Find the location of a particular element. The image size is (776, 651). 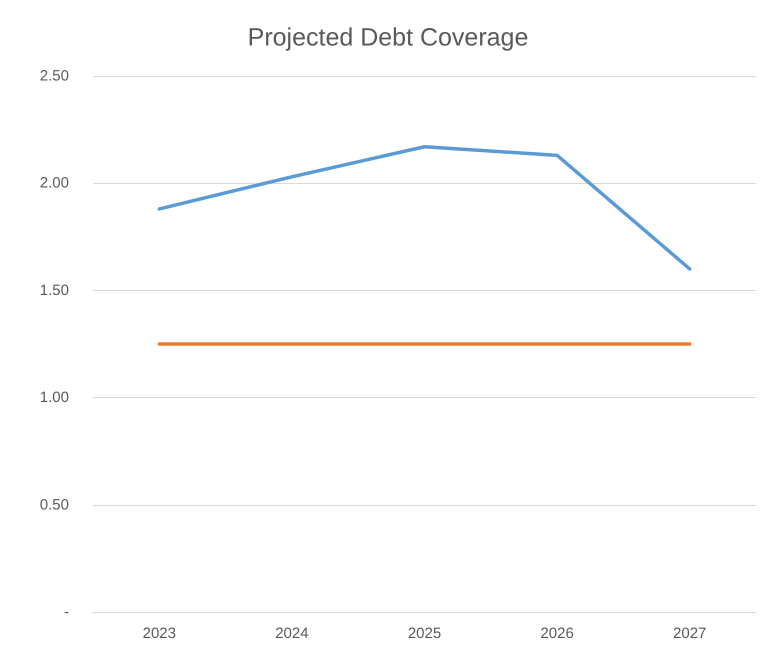

x-tick-label: 2026 is located at coordinates (557, 633).